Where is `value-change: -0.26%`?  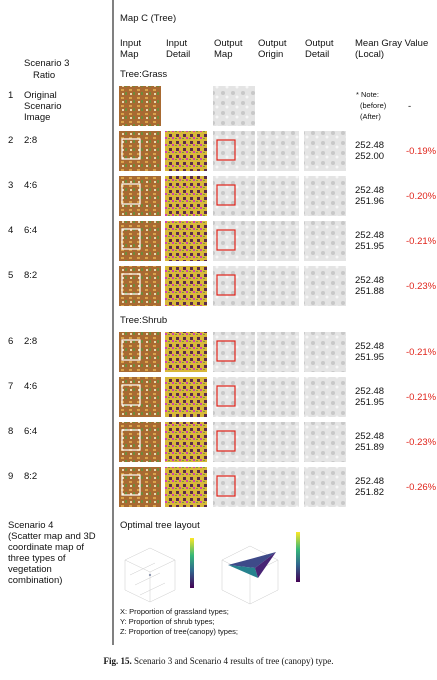
value-change: -0.26% is located at coordinates (421, 487).